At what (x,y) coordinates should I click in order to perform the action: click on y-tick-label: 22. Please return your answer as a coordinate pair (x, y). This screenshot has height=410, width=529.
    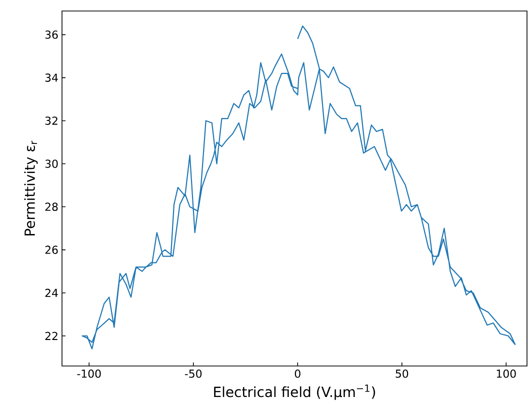
    Looking at the image, I should click on (51, 336).